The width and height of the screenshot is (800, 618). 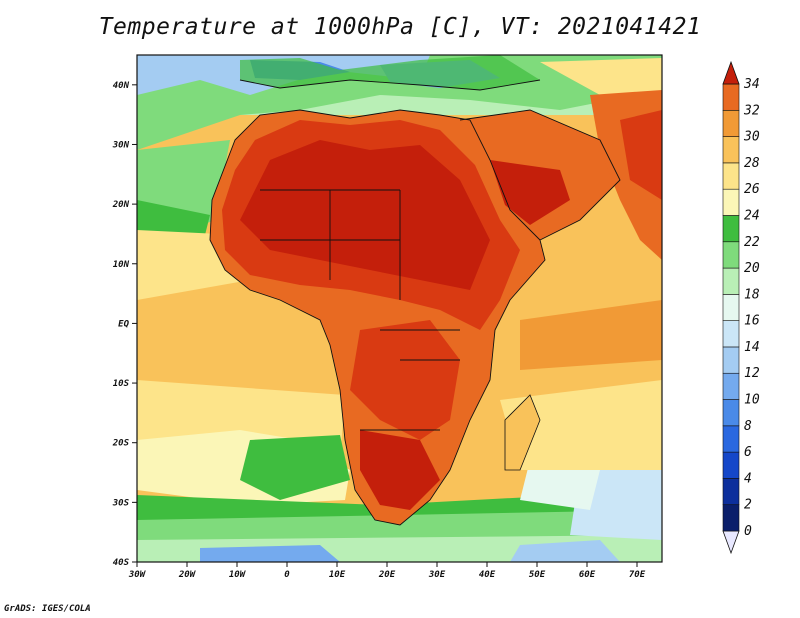 I want to click on colorbar-label: 16, so click(x=752, y=321).